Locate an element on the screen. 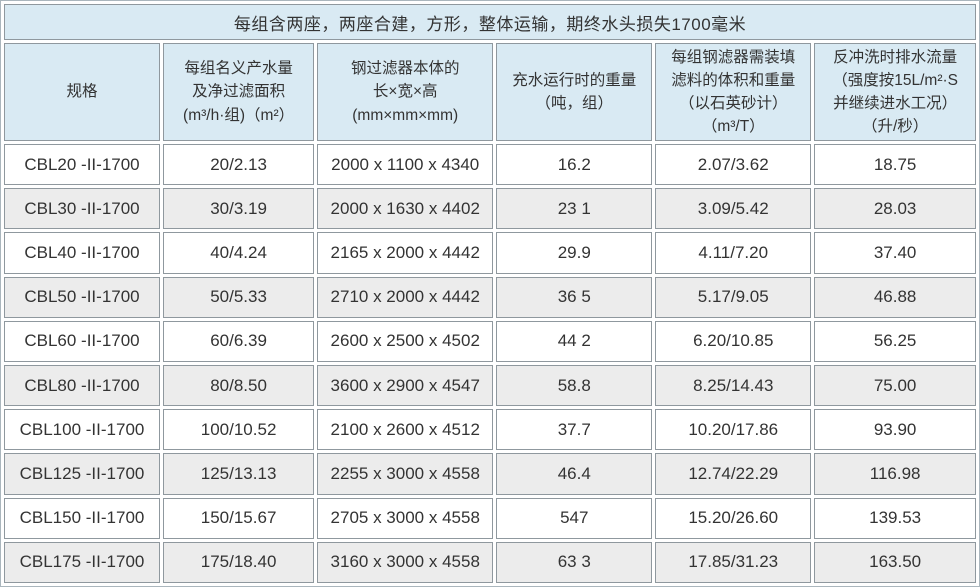 Image resolution: width=980 pixels, height=587 pixels. table-cell: 3600 x 2900 x 4547 is located at coordinates (405, 385).